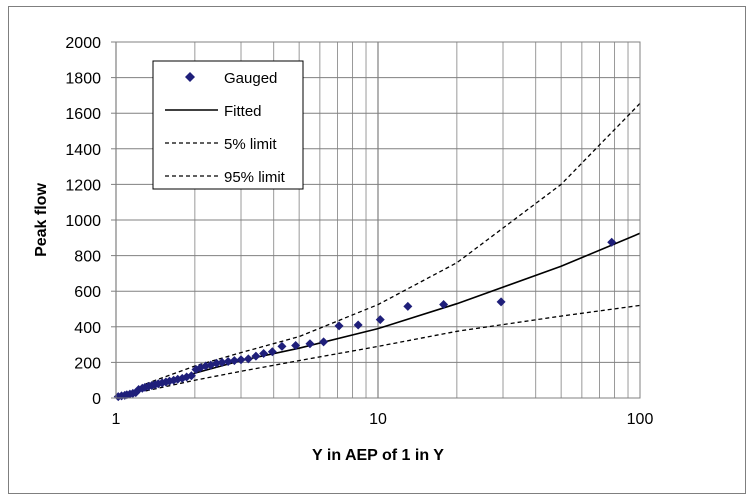 Image resolution: width=754 pixels, height=502 pixels. Describe the element at coordinates (83, 221) in the screenshot. I see `y-tick-label: 1000` at that location.